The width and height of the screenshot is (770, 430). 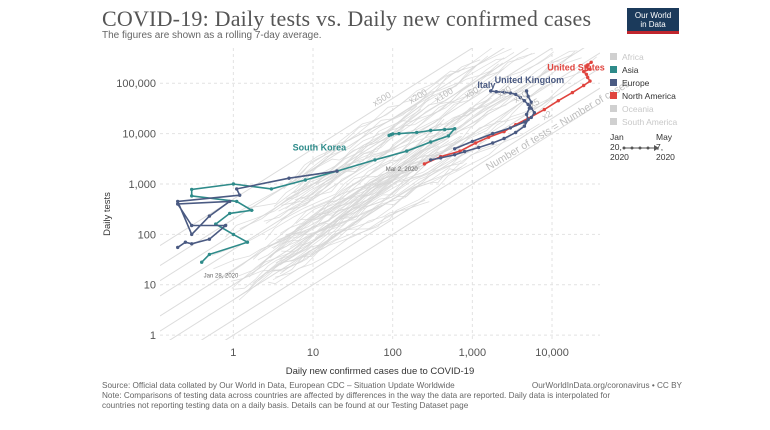 What do you see at coordinates (616, 147) in the screenshot?
I see `time-start-day: 20,` at bounding box center [616, 147].